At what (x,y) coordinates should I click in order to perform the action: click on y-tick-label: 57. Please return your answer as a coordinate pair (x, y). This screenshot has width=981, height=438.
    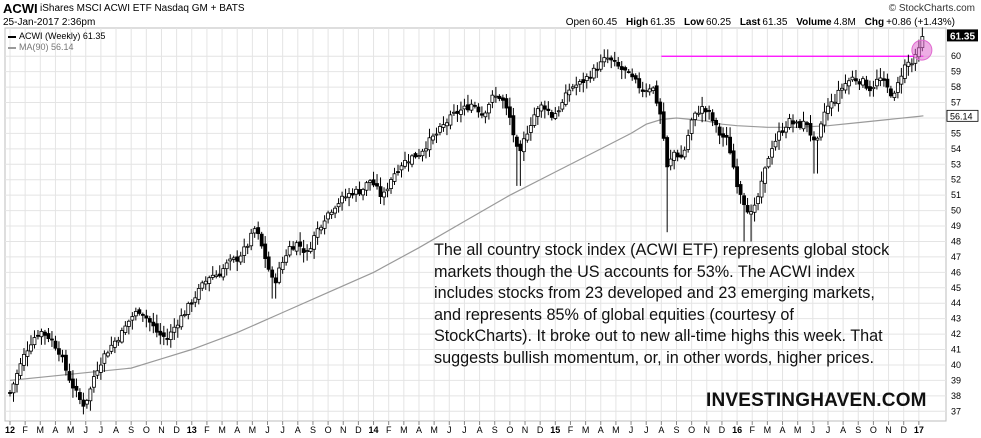
    Looking at the image, I should click on (956, 103).